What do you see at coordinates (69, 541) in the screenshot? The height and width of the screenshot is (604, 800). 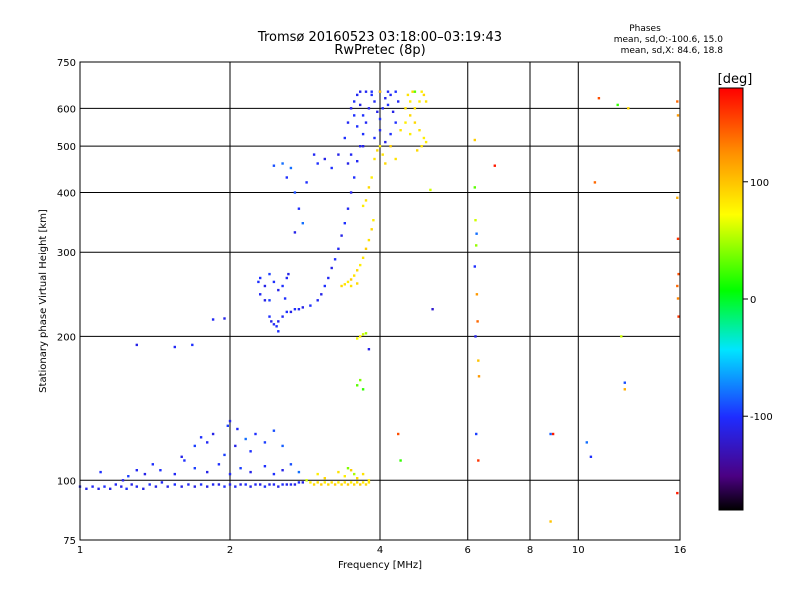 I see `y-tick-label: 75` at bounding box center [69, 541].